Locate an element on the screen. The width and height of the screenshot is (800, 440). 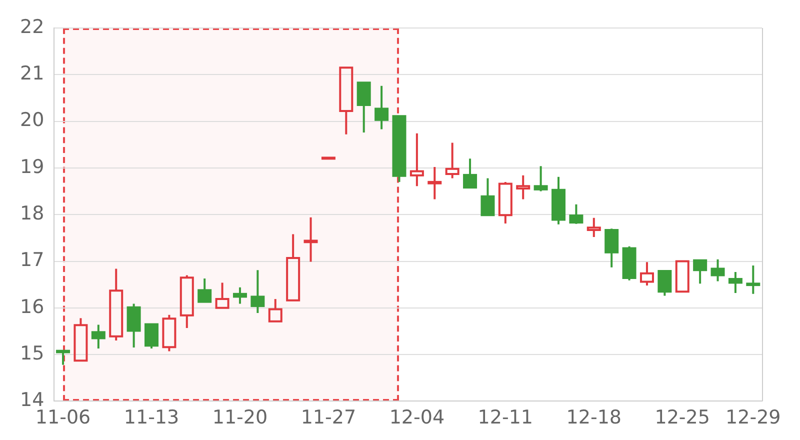
x-tick-label: 11-27 is located at coordinates (328, 417).